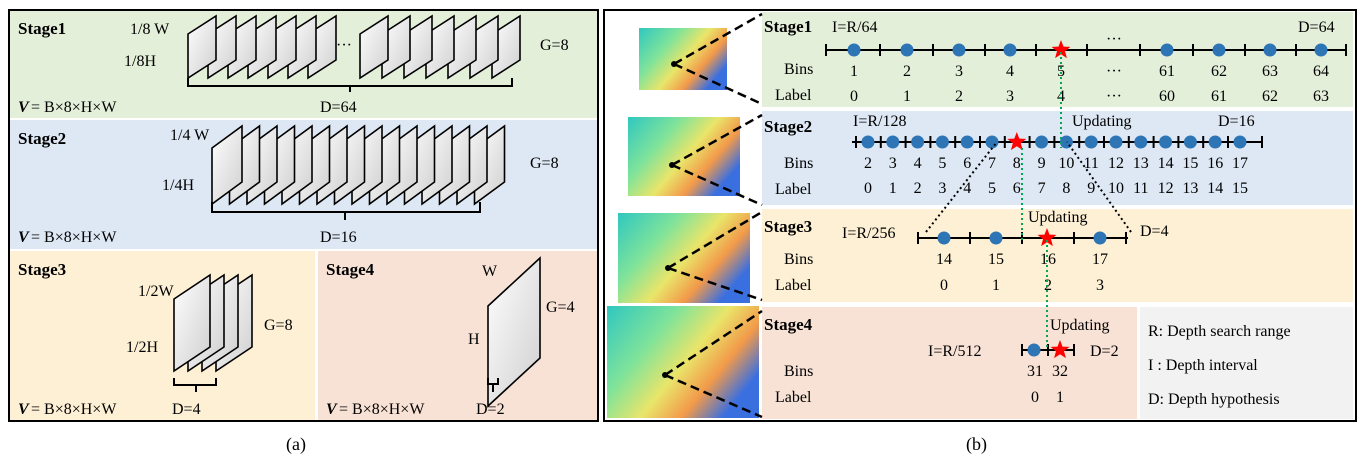 The height and width of the screenshot is (466, 1362). Describe the element at coordinates (674, 64) in the screenshot. I see `pixel-marker-stage1` at that location.